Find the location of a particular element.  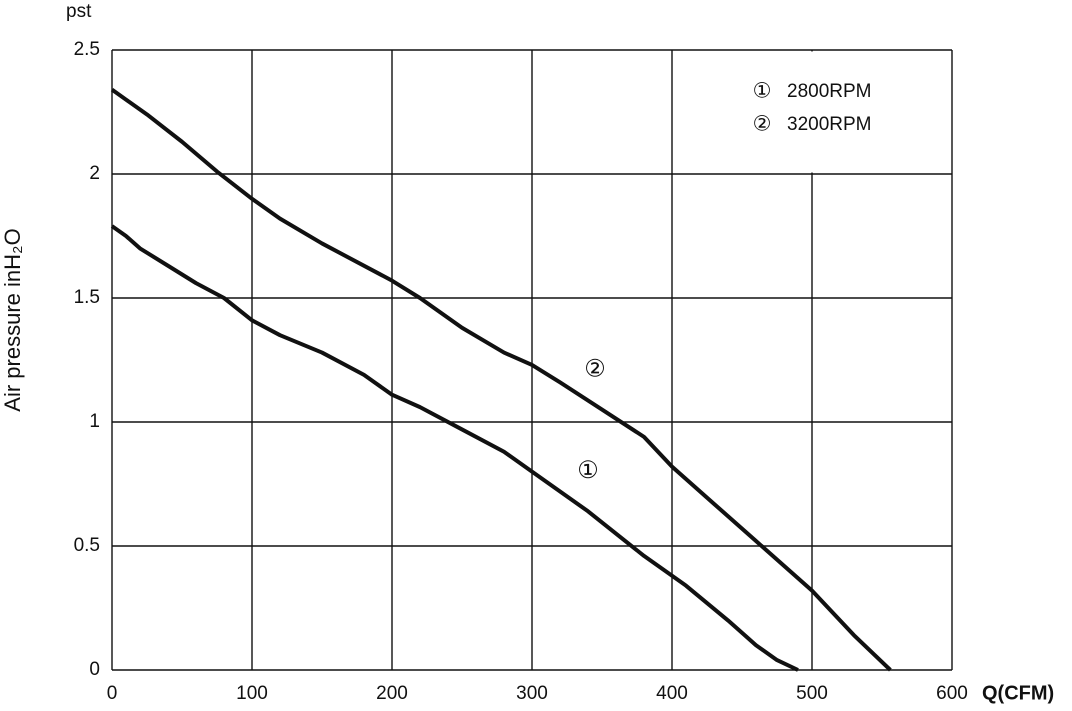

x-tick-label: 500 is located at coordinates (812, 693).